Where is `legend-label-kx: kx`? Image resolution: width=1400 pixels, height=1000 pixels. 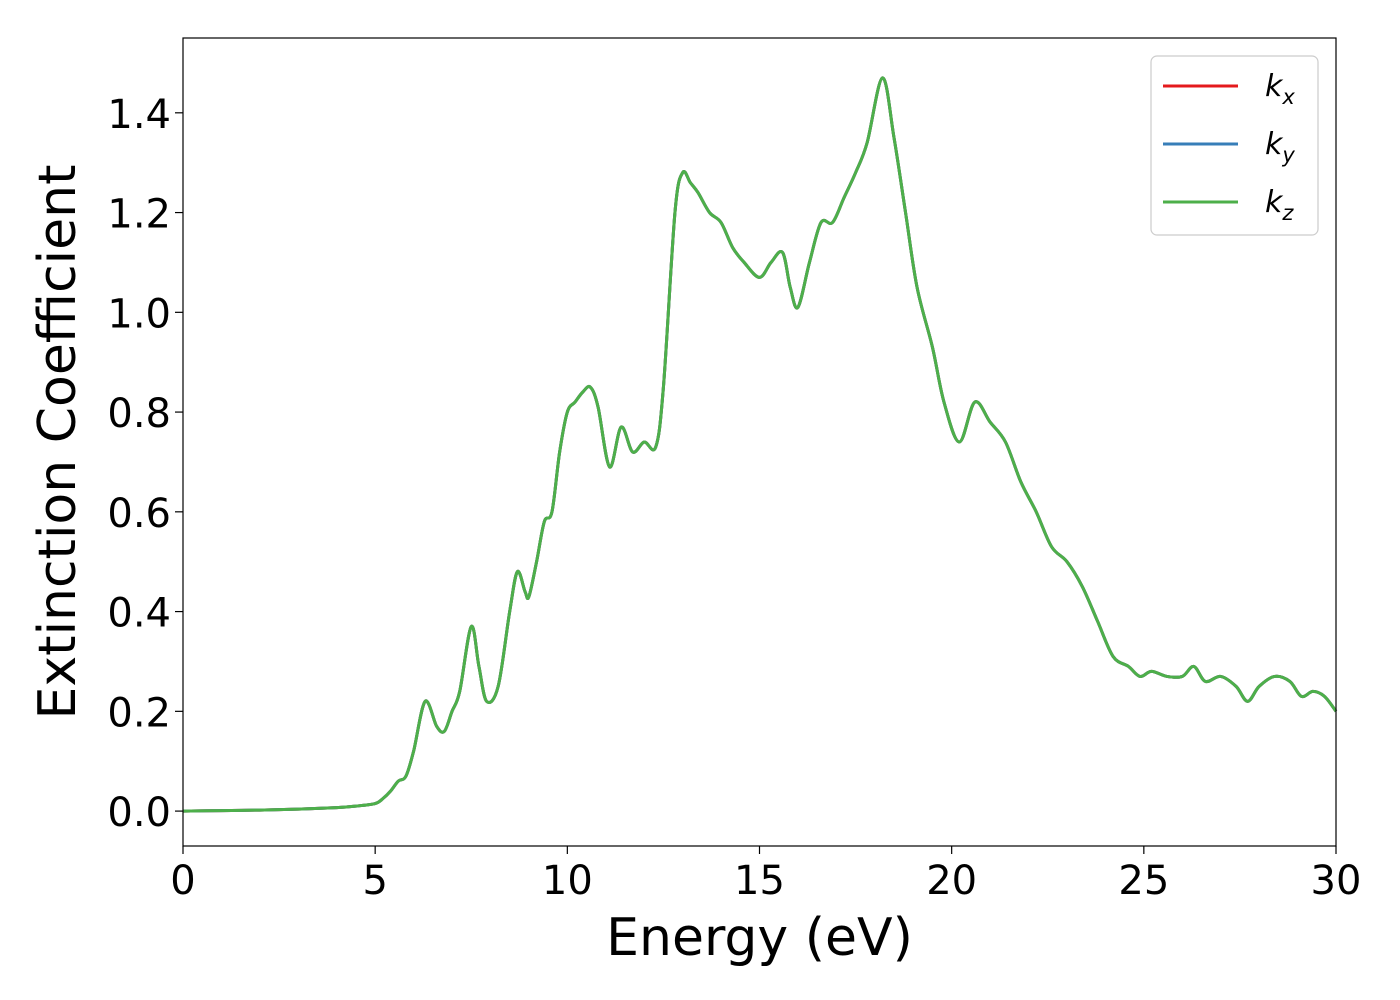 legend-label-kx: kx is located at coordinates (1280, 89).